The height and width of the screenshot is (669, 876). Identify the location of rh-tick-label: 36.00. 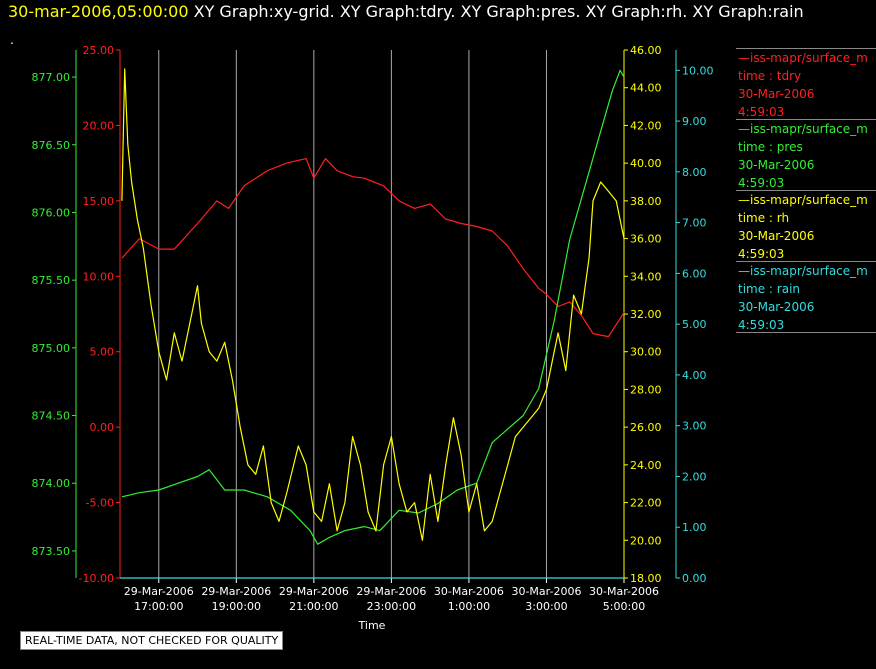
(646, 239).